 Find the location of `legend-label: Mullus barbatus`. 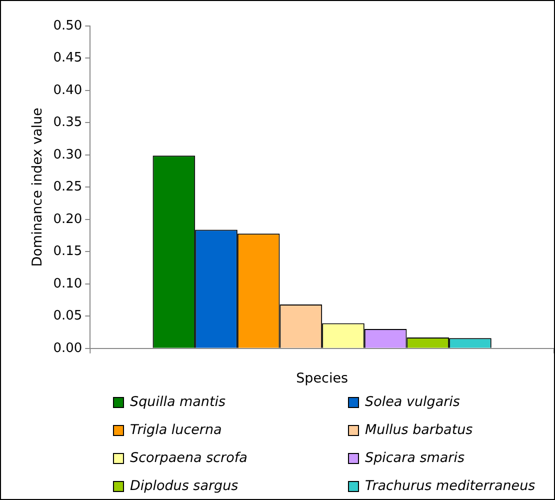

legend-label: Mullus barbatus is located at coordinates (419, 430).